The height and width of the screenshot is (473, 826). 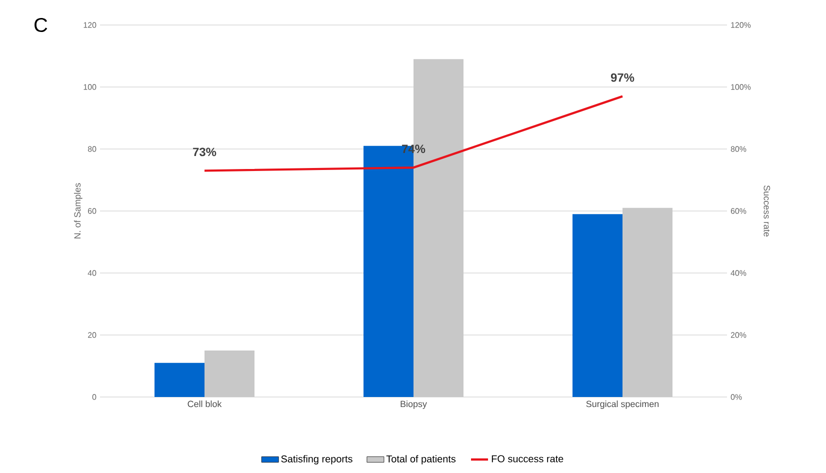 I want to click on legend-label: FO success rate, so click(x=528, y=458).